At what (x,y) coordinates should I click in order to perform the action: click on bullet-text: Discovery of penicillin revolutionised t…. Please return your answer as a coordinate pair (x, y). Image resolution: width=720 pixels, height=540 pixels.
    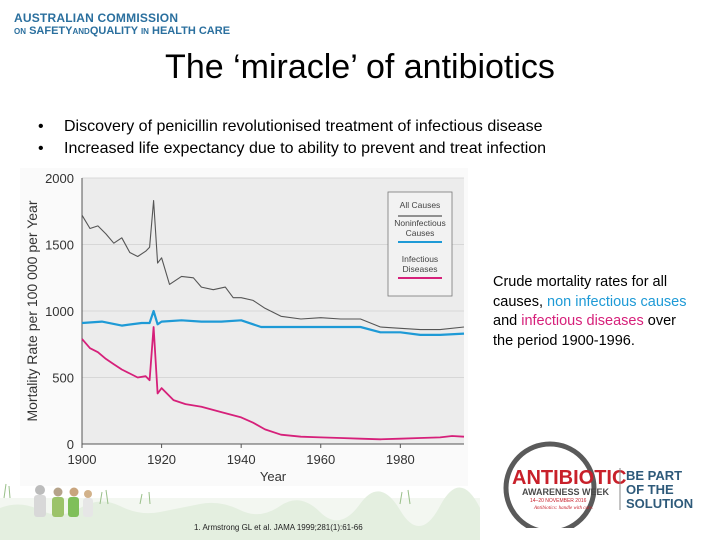
    Looking at the image, I should click on (303, 126).